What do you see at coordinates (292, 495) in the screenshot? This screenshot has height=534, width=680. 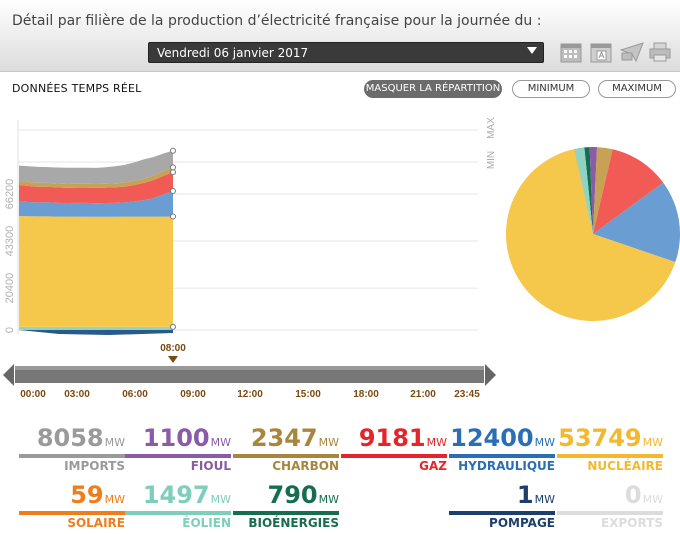 I see `figure-number: 790` at bounding box center [292, 495].